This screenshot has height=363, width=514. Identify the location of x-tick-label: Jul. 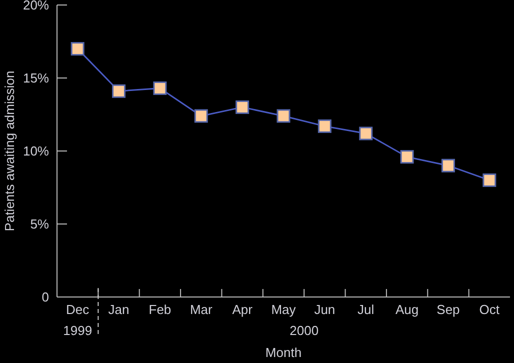
(366, 309).